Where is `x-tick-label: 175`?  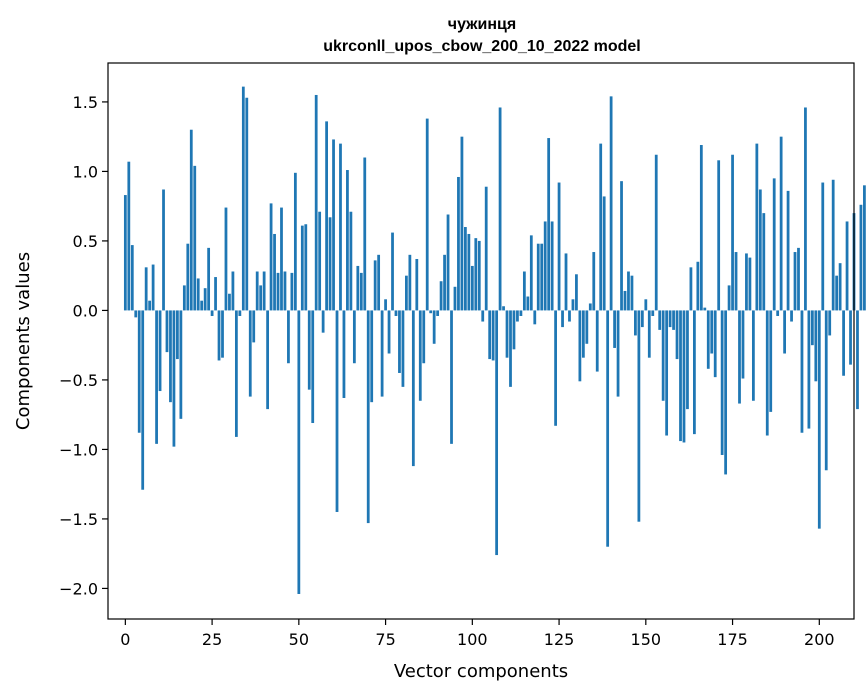 x-tick-label: 175 is located at coordinates (732, 639).